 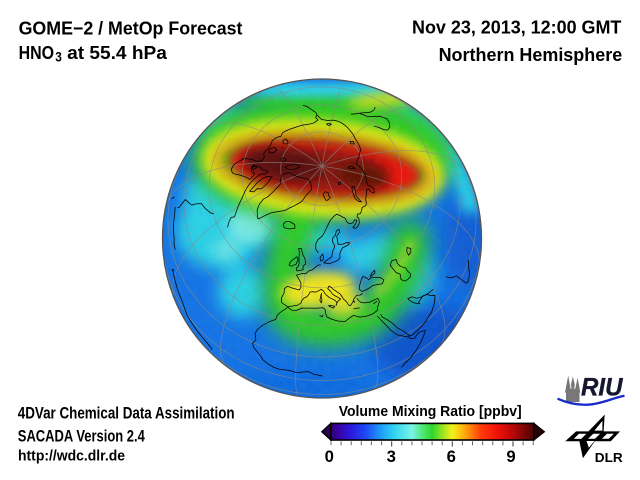 I want to click on svg-text: GOME−2 / MetOp Forecast, so click(x=131, y=28).